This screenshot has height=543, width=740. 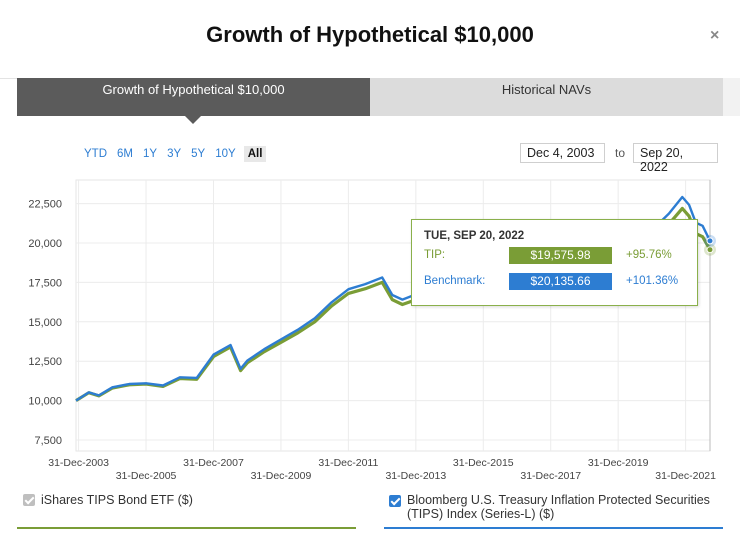 What do you see at coordinates (193, 89) in the screenshot?
I see `tab-growth-label: Growth of Hypothetical $10,000` at bounding box center [193, 89].